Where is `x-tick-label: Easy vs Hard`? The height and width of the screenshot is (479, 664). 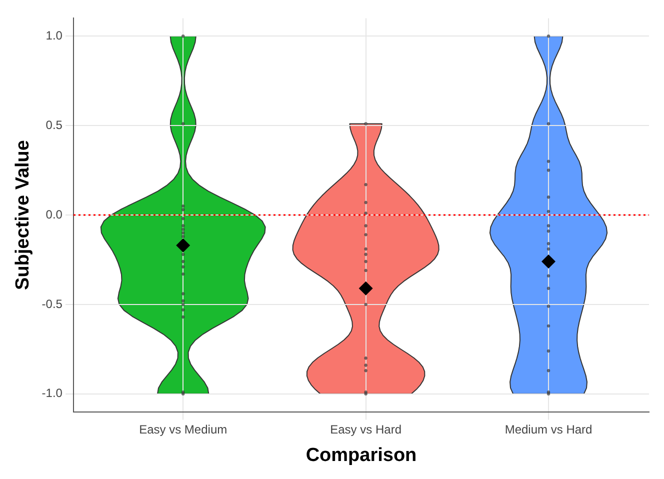
x-tick-label: Easy vs Hard is located at coordinates (366, 429).